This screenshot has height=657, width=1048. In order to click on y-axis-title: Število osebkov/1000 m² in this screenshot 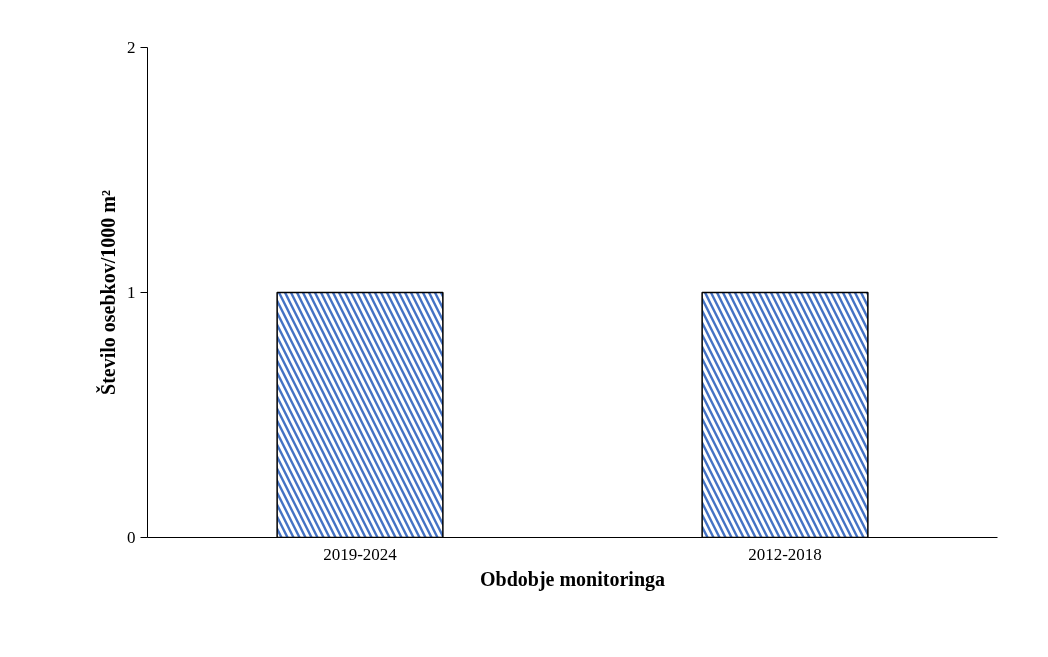, I will do `click(107, 292)`.